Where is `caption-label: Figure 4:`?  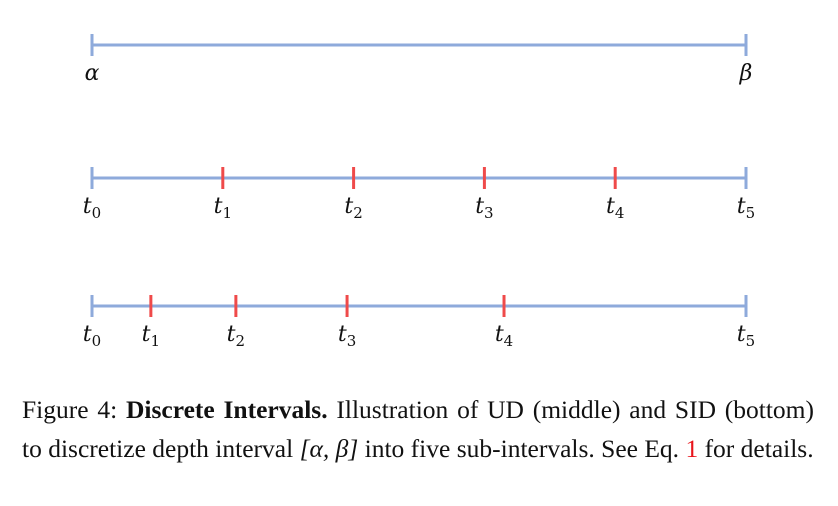
caption-label: Figure 4: is located at coordinates (70, 409).